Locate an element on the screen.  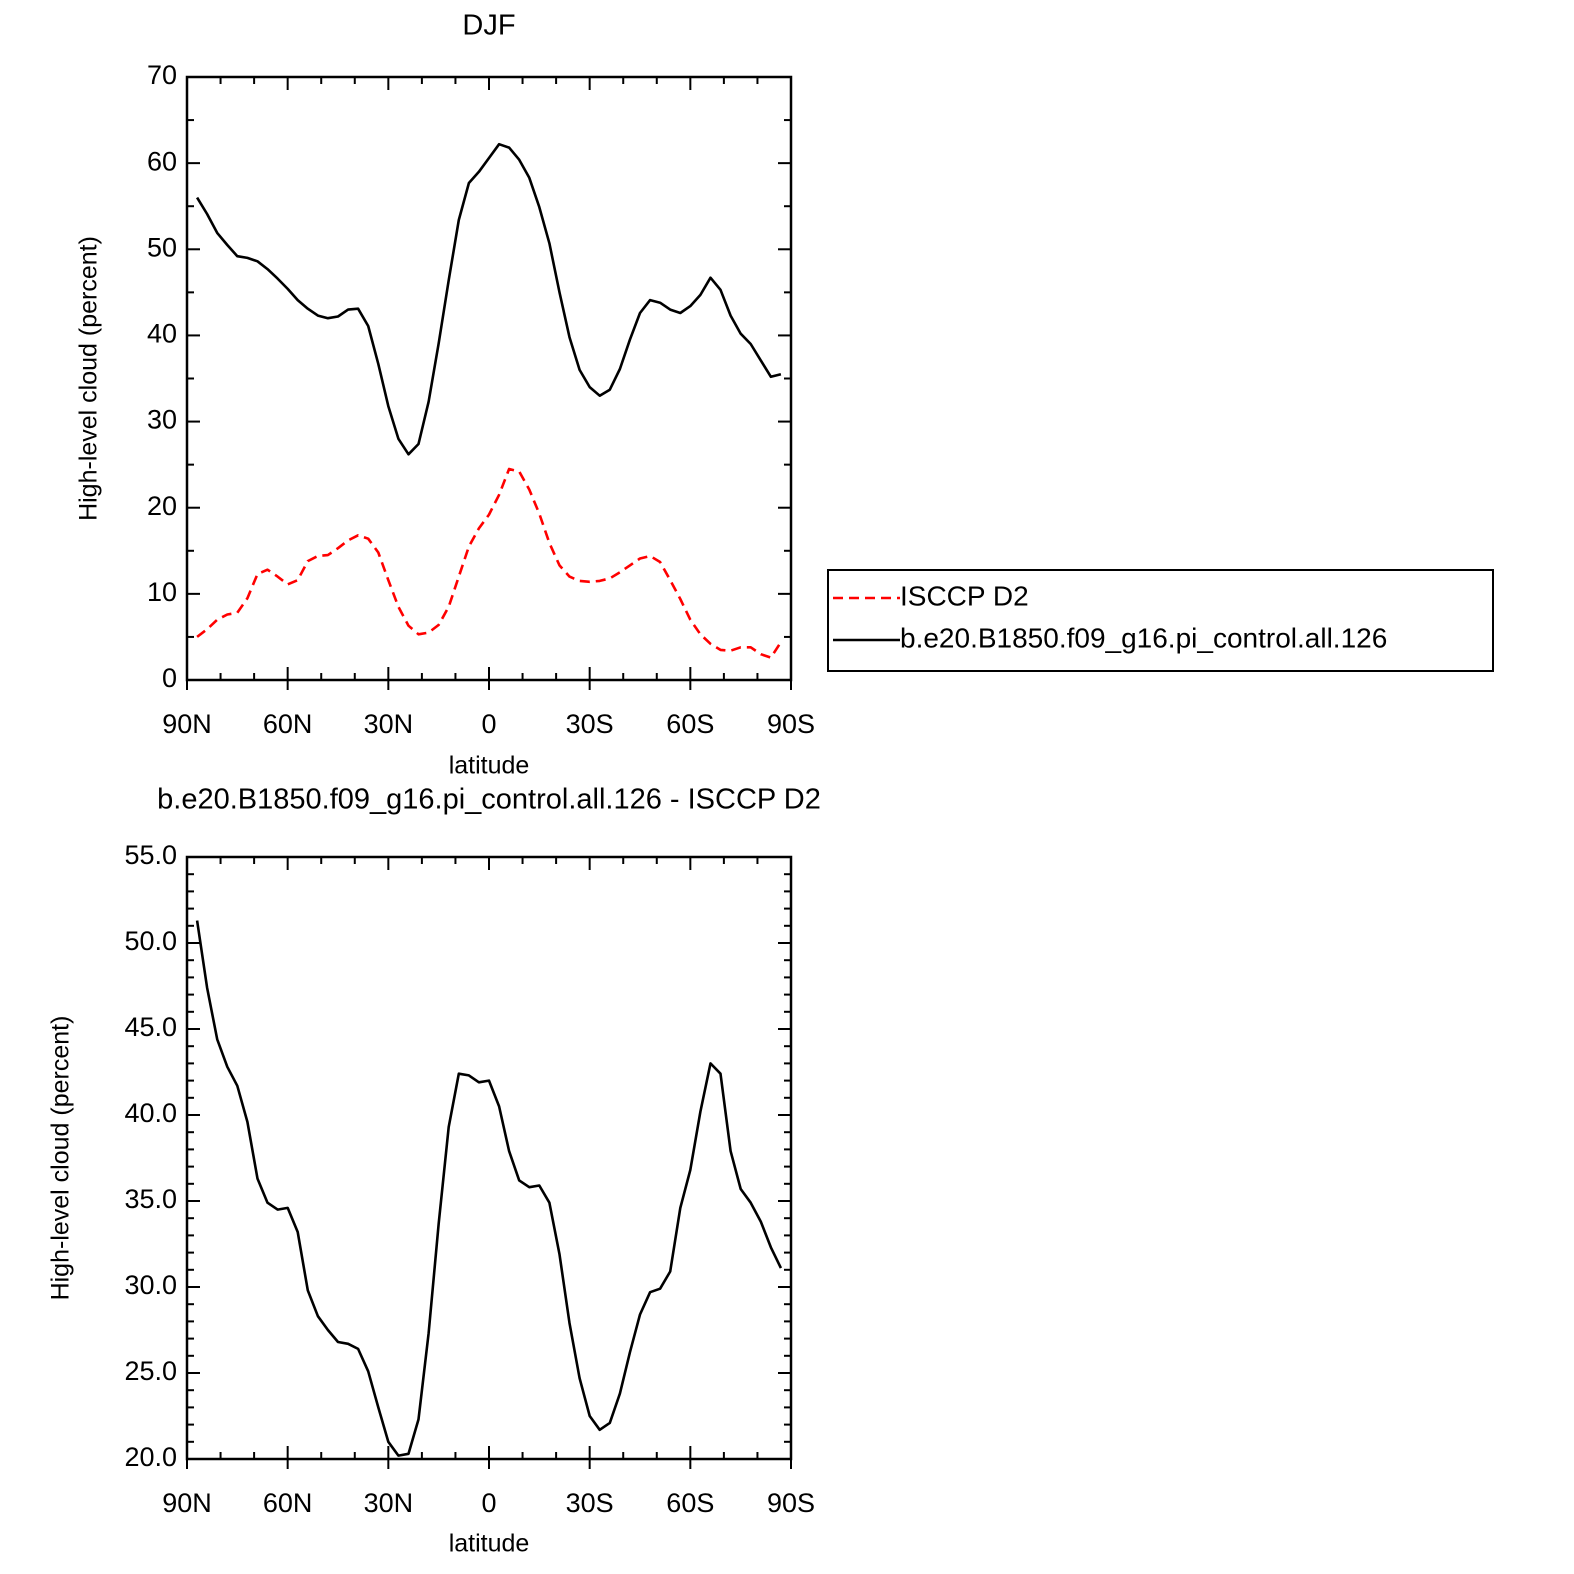
chart-title: DJF is located at coordinates (488, 26).